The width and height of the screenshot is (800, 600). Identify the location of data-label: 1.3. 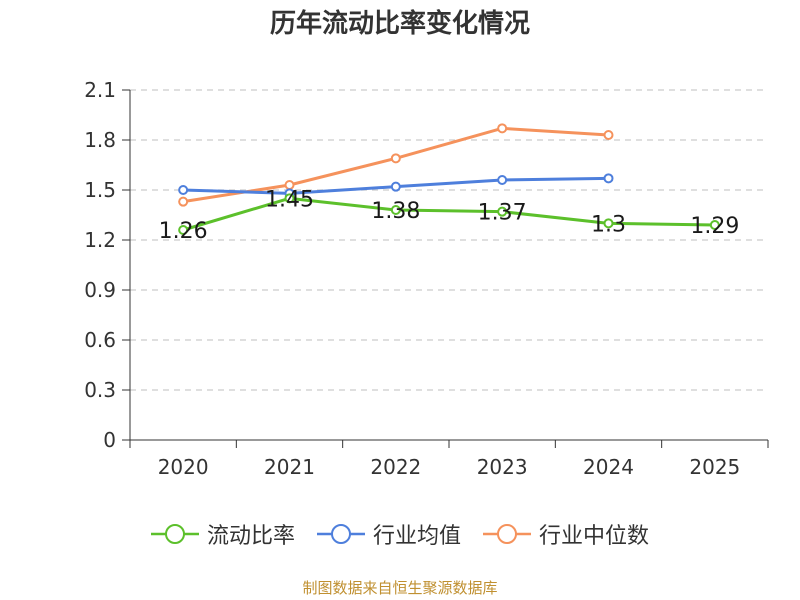
(608, 224).